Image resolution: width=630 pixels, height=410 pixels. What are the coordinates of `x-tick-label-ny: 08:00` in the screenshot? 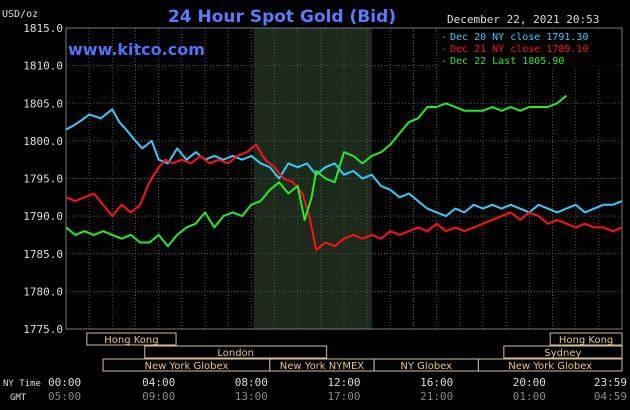 It's located at (251, 382).